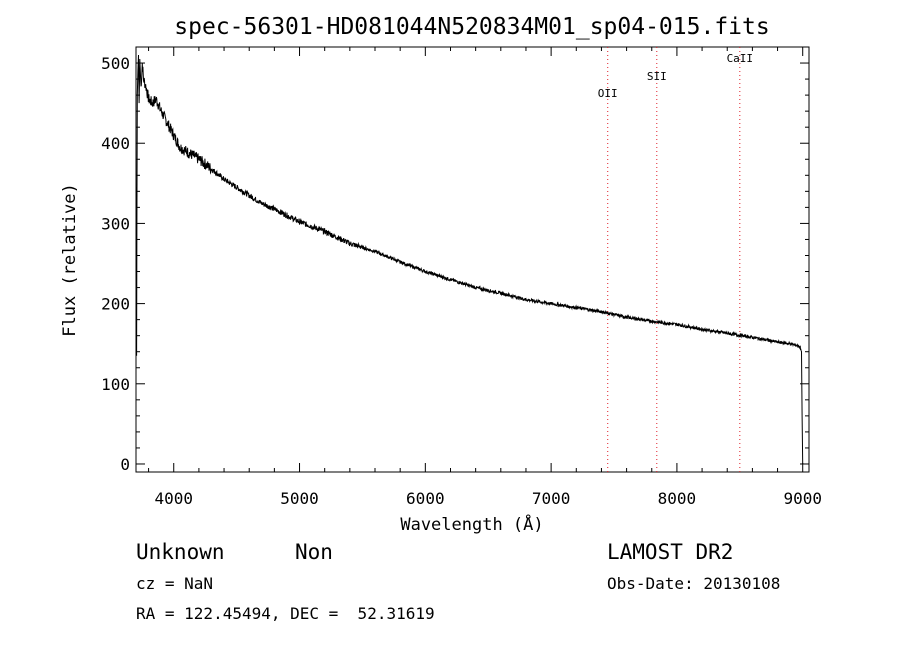 Image resolution: width=900 pixels, height=650 pixels. I want to click on y-tick-label: 200, so click(115, 304).